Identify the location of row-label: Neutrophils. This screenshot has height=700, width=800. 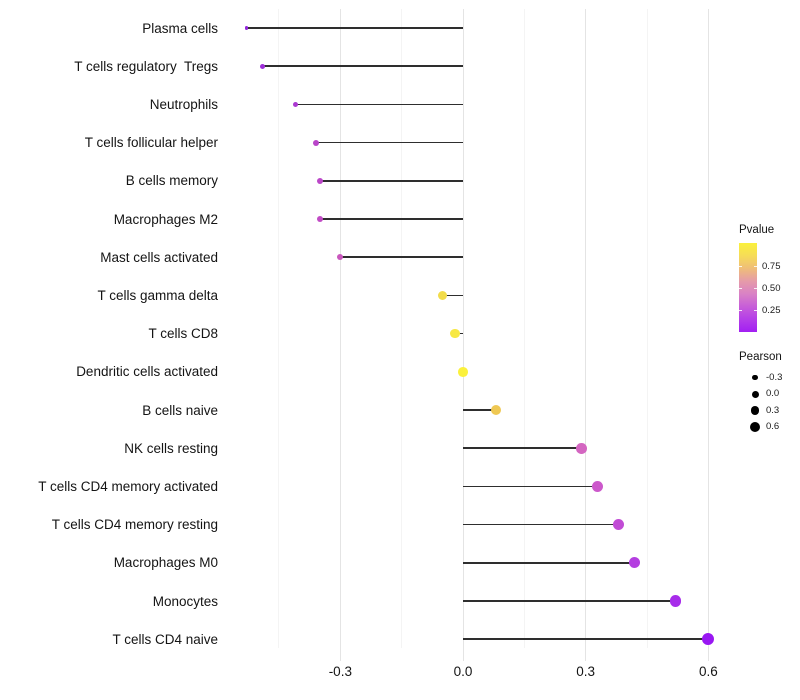
(183, 104).